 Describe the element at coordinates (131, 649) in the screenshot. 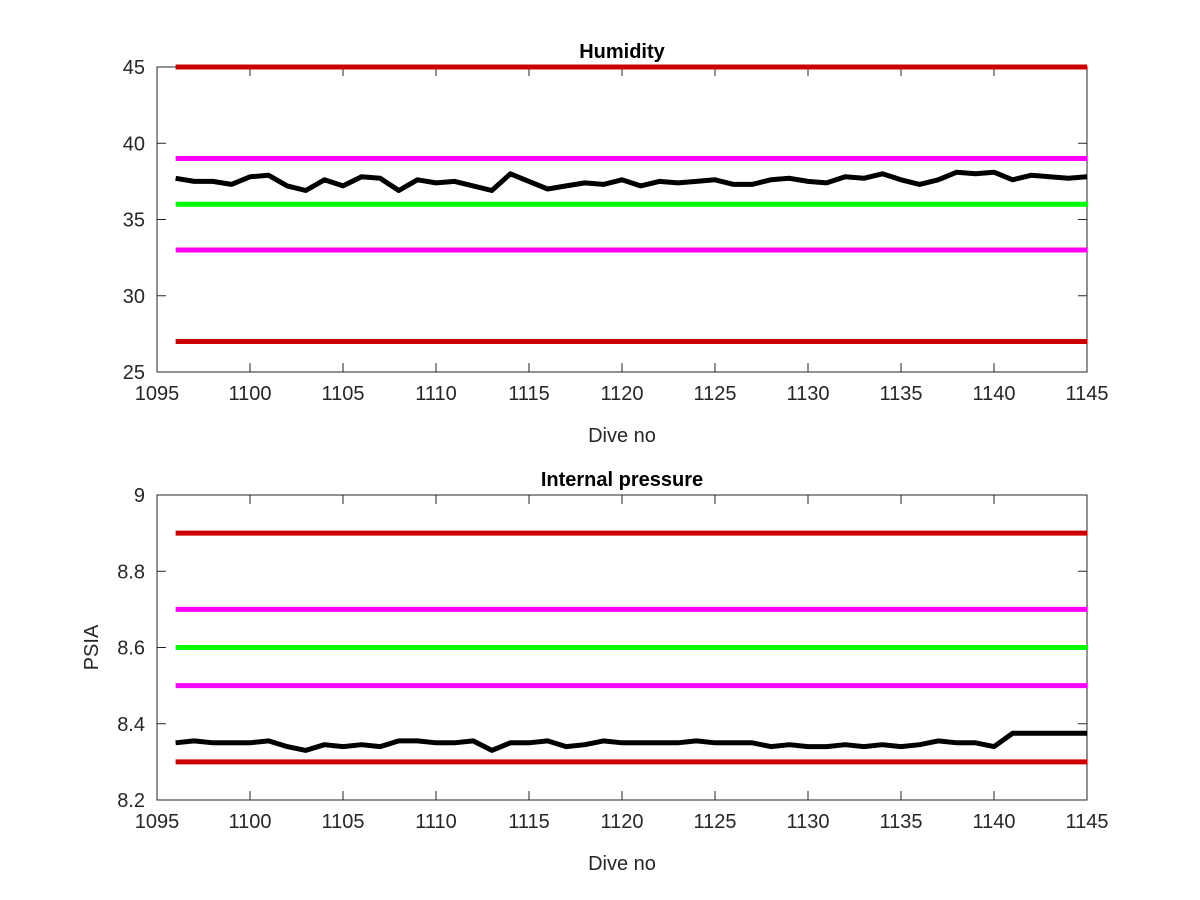

I see `y-tick-label: 8.6` at that location.